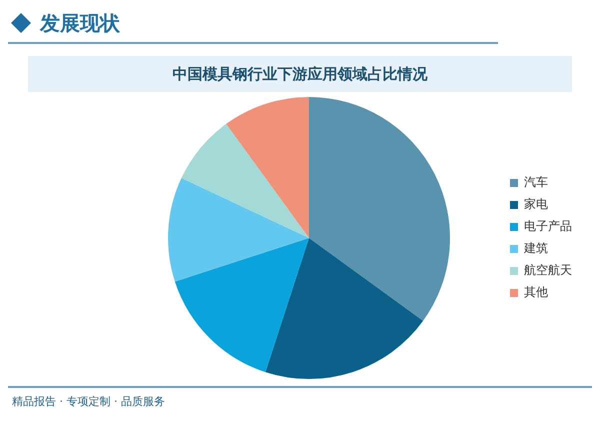  I want to click on legend-label: 其他, so click(536, 292).